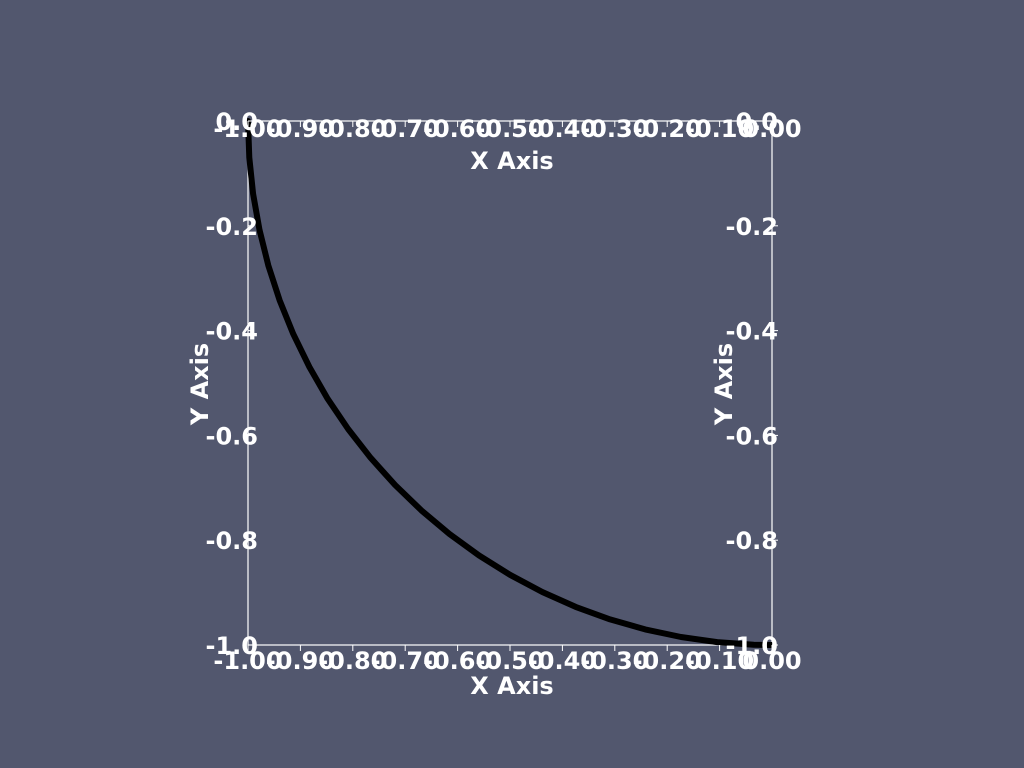 This screenshot has height=768, width=1024. I want to click on top-x-tick-label: -0.50, so click(509, 129).